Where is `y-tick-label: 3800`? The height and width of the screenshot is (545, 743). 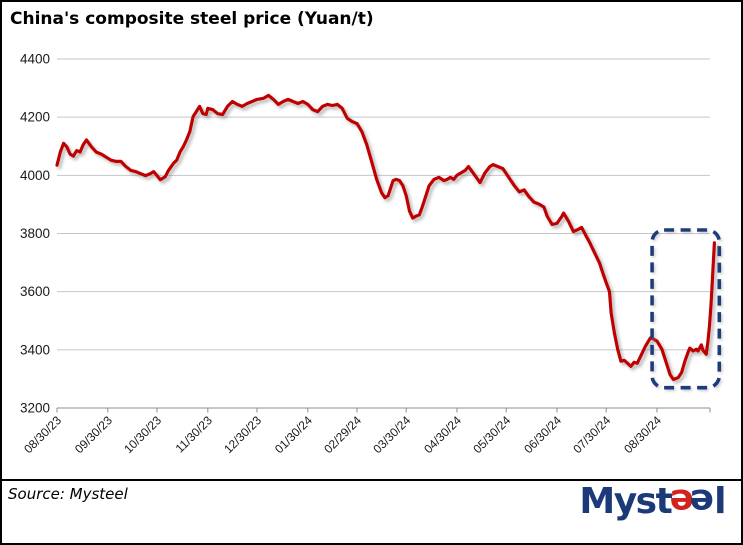
y-tick-label: 3800 is located at coordinates (35, 233).